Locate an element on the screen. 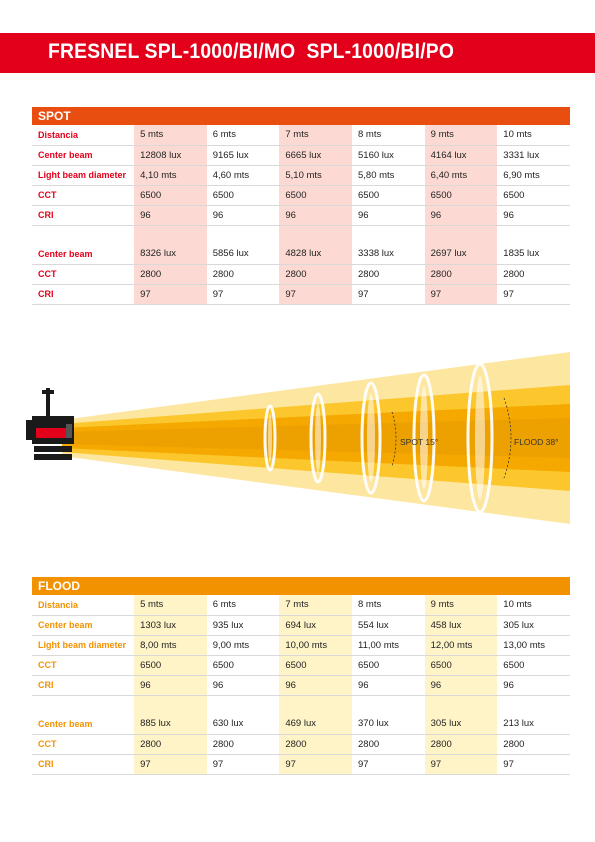 This screenshot has height=842, width=595. spot-angle-label: SPOT 15° is located at coordinates (419, 442).